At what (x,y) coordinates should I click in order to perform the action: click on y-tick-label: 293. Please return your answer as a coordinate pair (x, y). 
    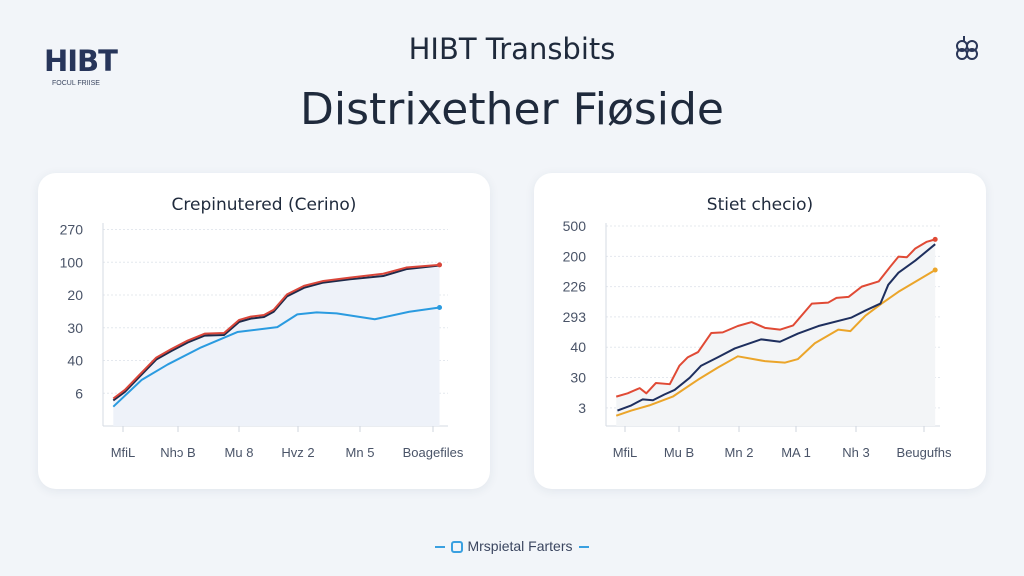
    Looking at the image, I should click on (575, 317).